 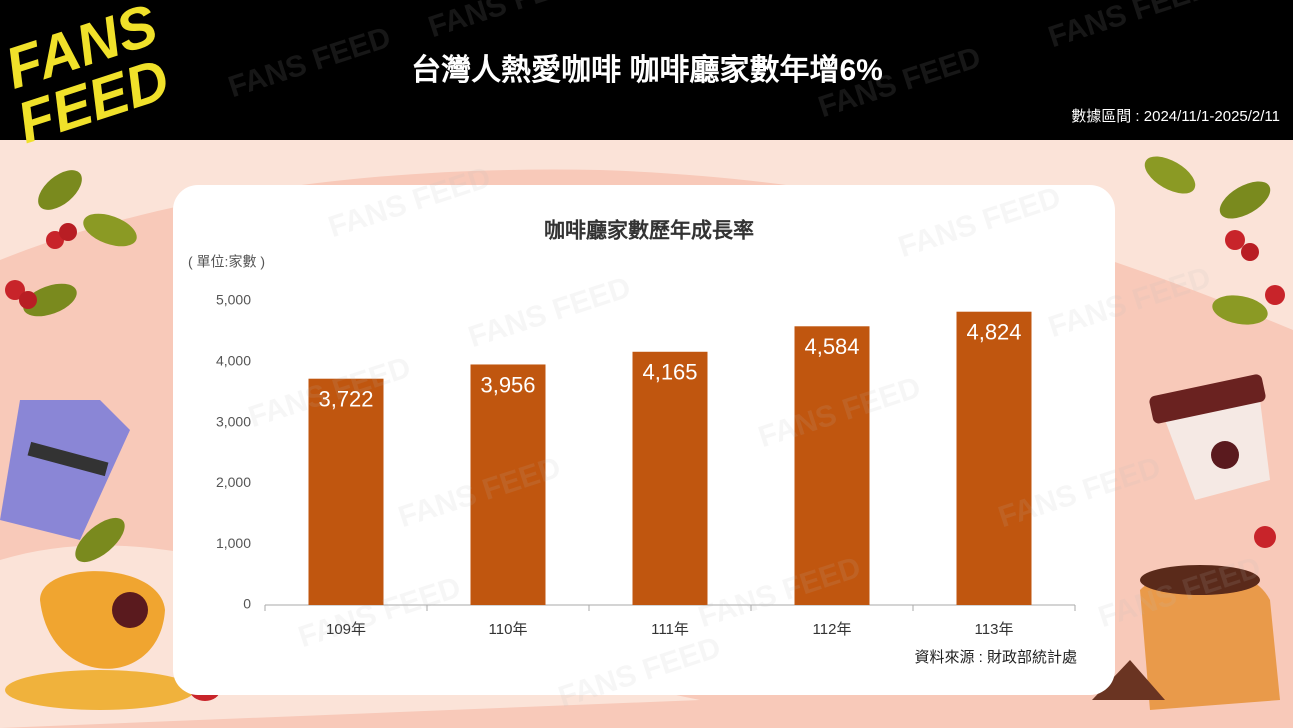 I want to click on y-tick-label: 0, so click(x=247, y=604).